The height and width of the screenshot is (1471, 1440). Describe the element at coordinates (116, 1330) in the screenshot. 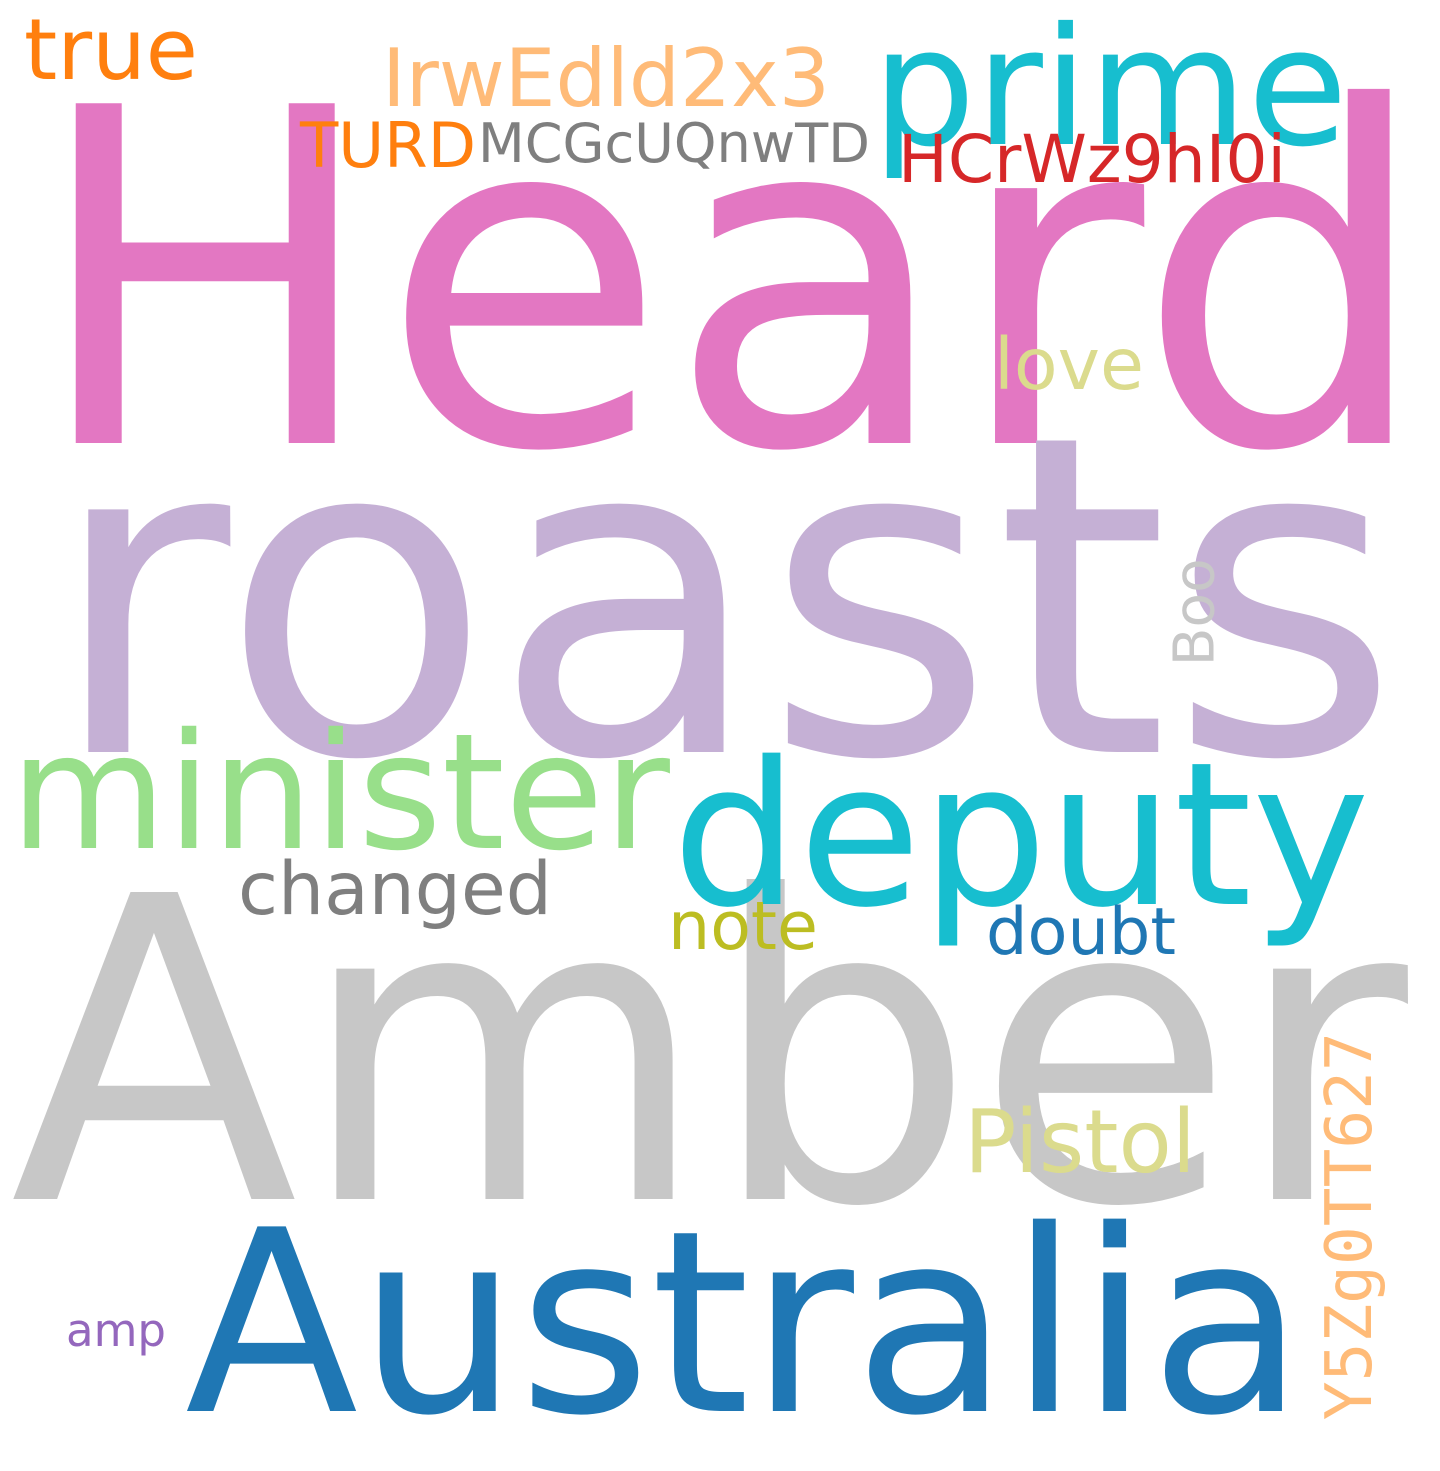

I see `word-amp: amp` at that location.